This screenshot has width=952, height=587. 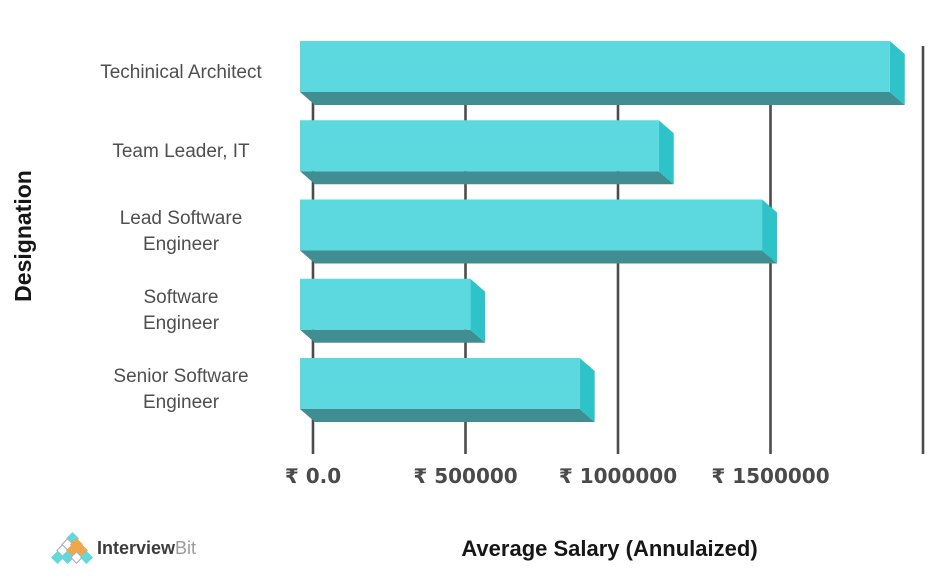 I want to click on logo-text-bit: Bit, so click(x=186, y=548).